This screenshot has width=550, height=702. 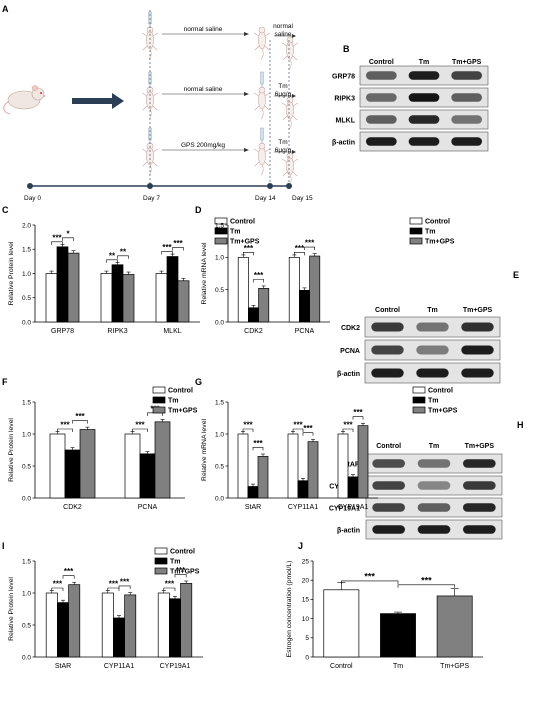 I want to click on significance-label: **, so click(x=112, y=255).